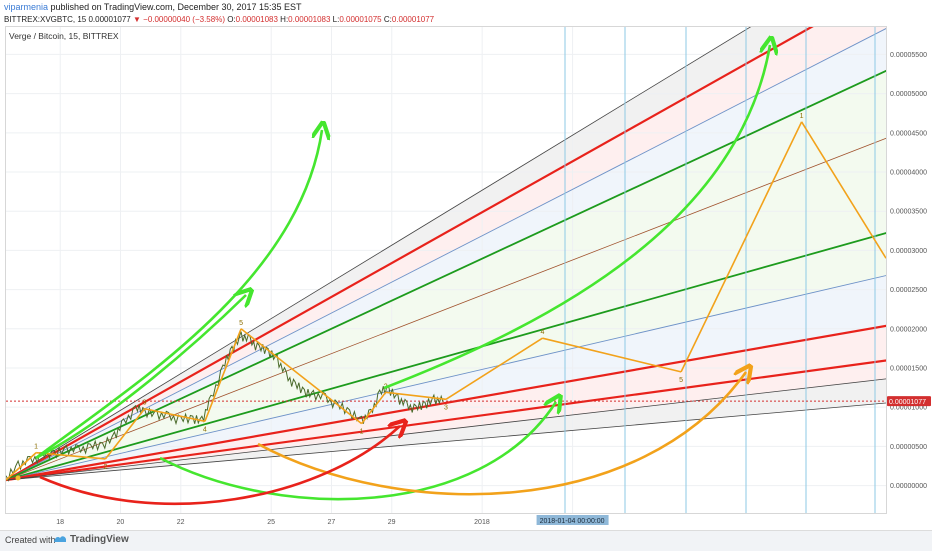 The height and width of the screenshot is (551, 932). Describe the element at coordinates (18, 478) in the screenshot. I see `anchor-point` at that location.